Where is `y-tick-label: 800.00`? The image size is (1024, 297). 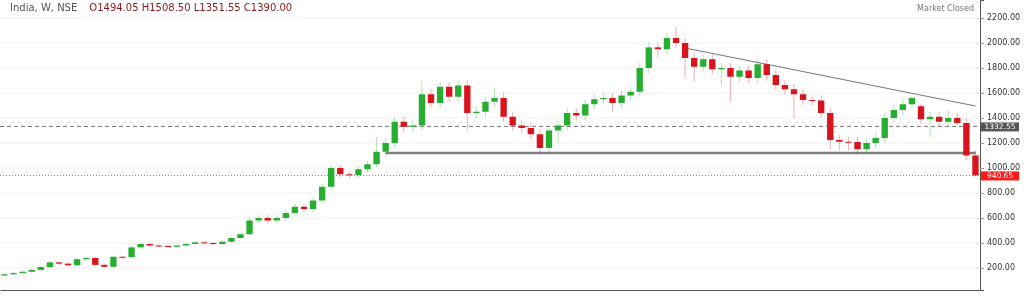 y-tick-label: 800.00 is located at coordinates (1001, 193).